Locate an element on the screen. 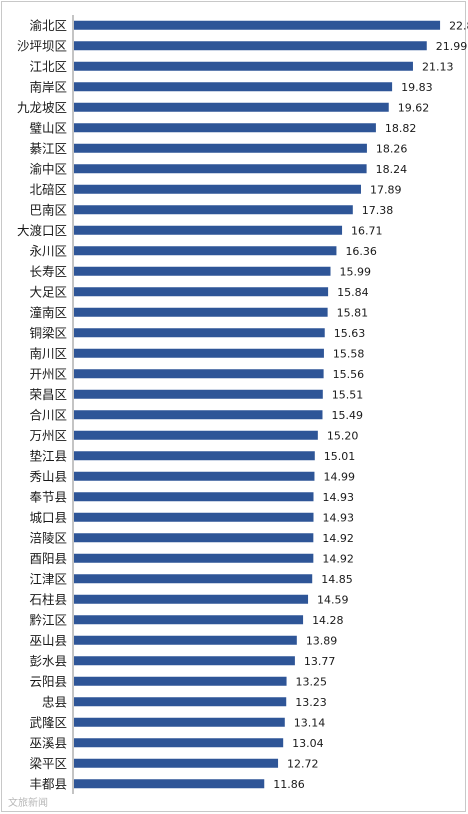  value-label: 19.62 is located at coordinates (414, 107).